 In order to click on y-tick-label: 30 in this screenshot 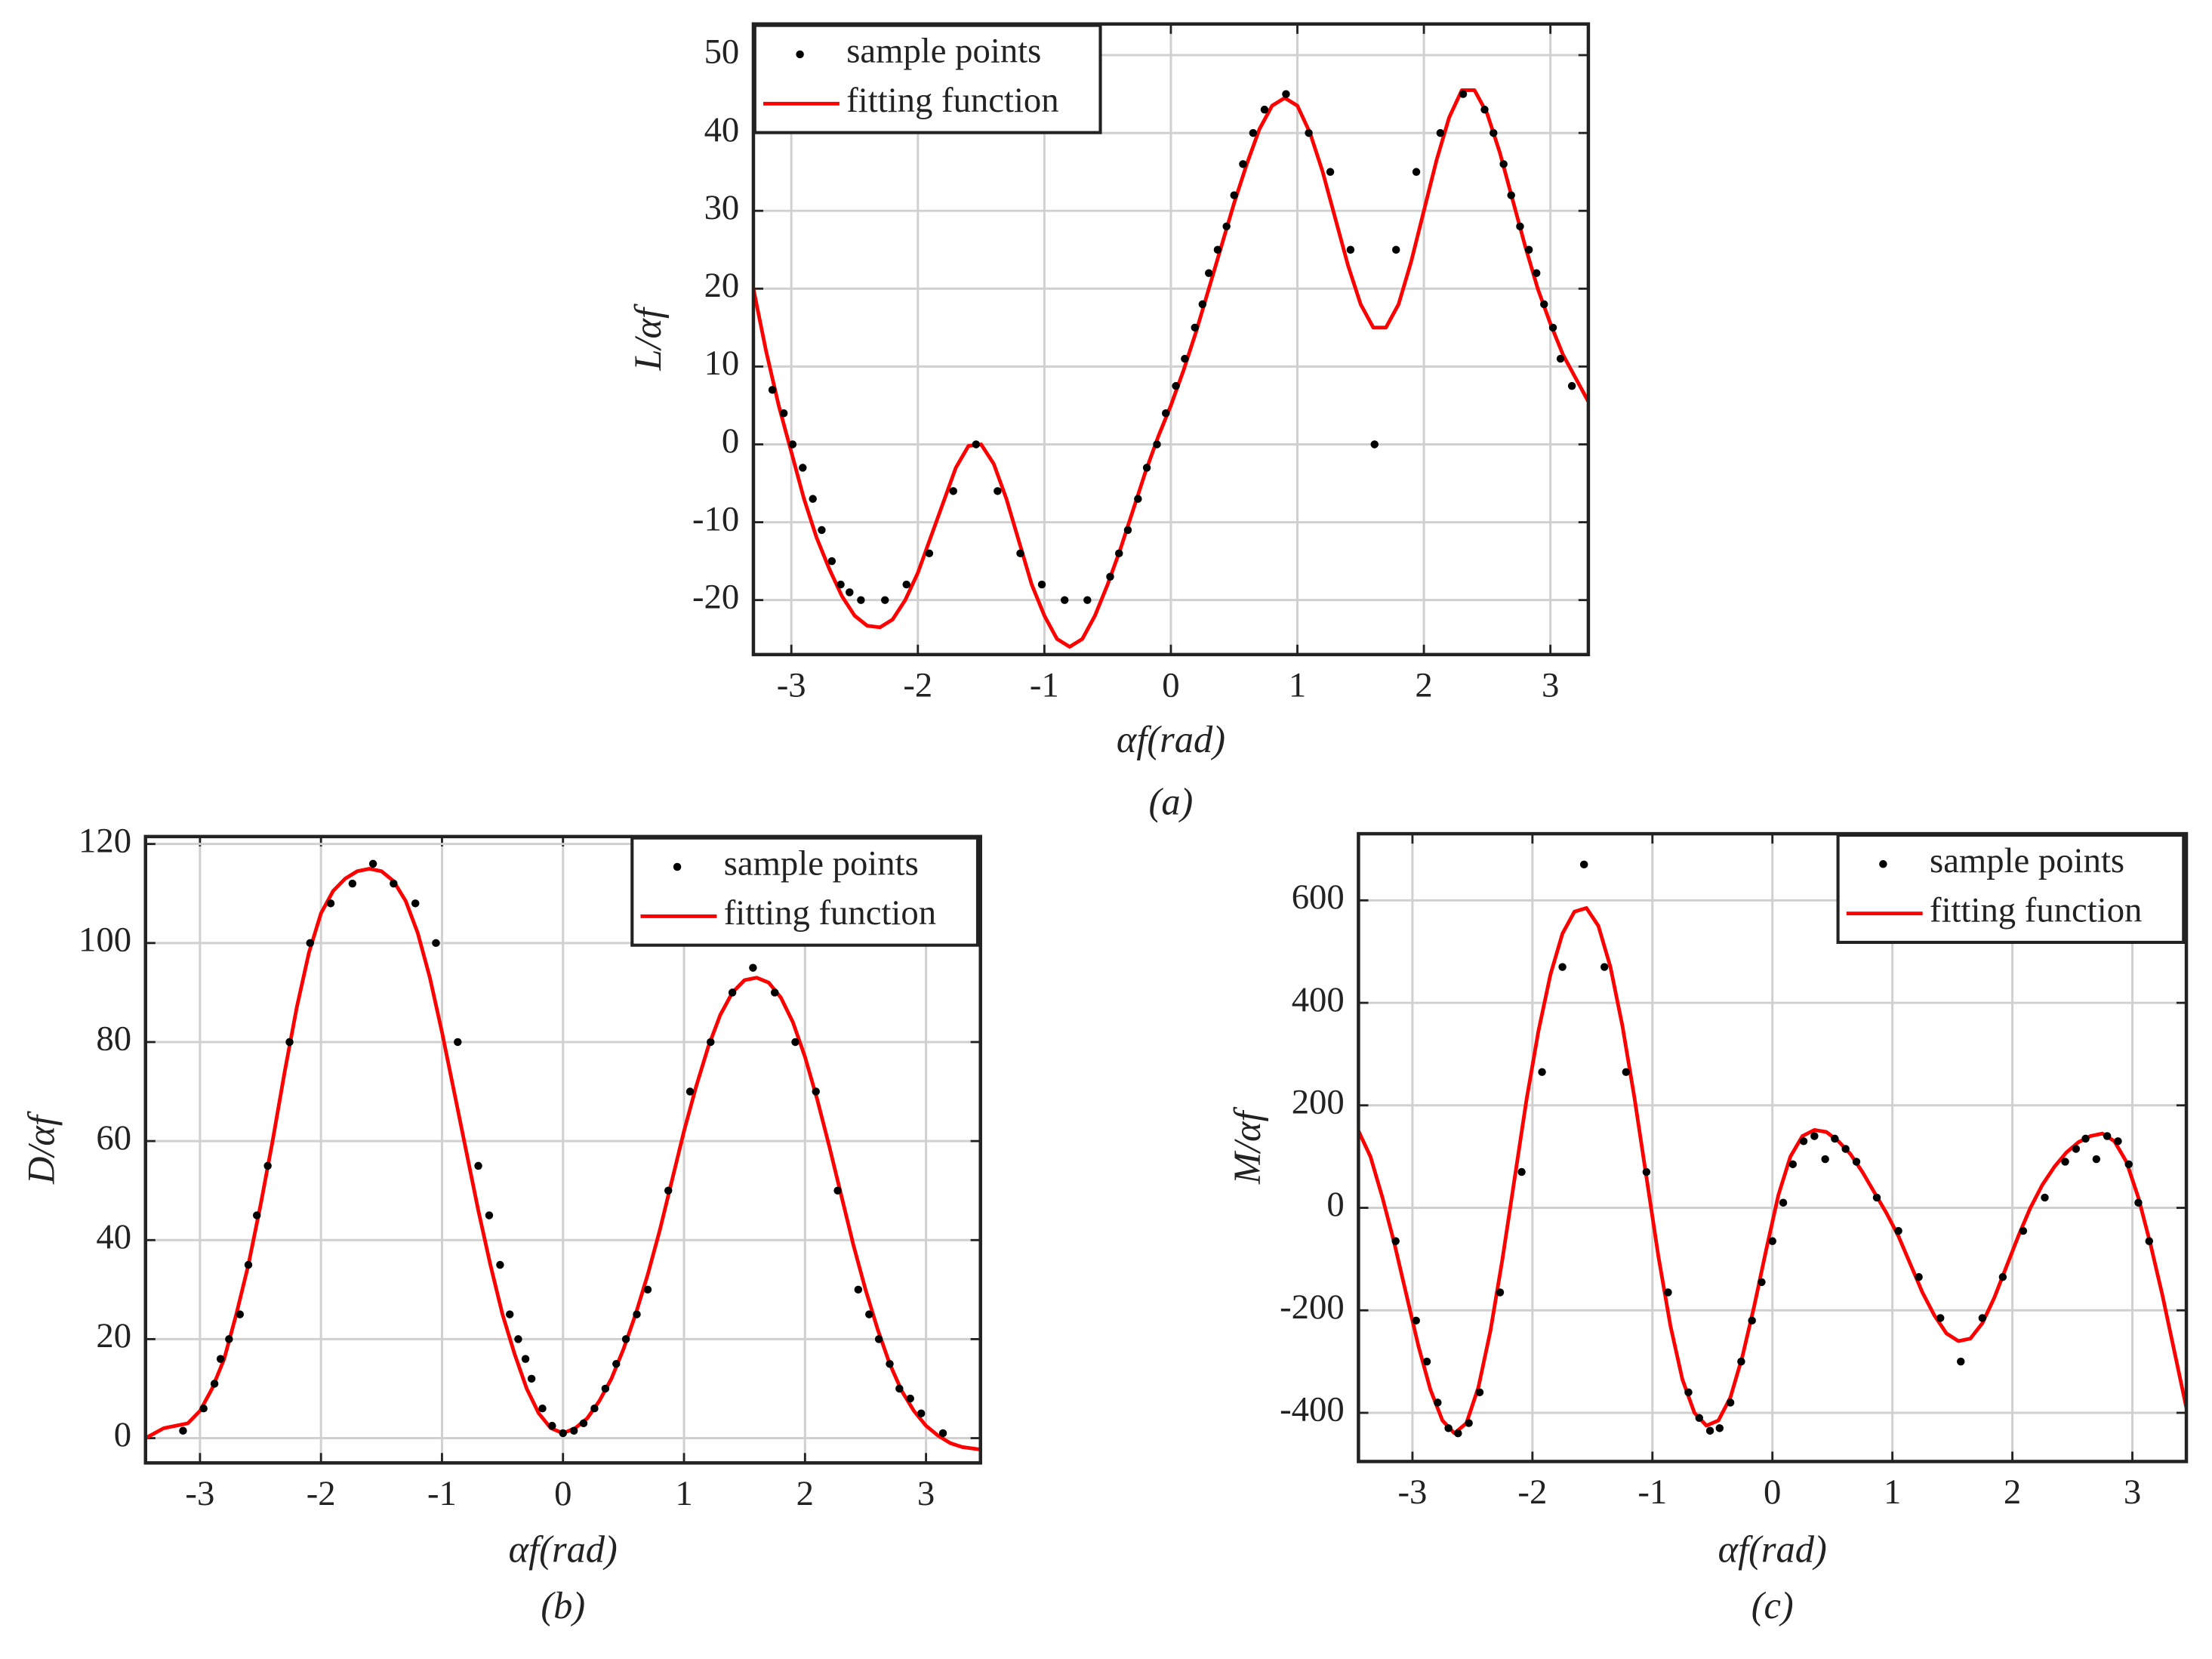, I will do `click(722, 207)`.